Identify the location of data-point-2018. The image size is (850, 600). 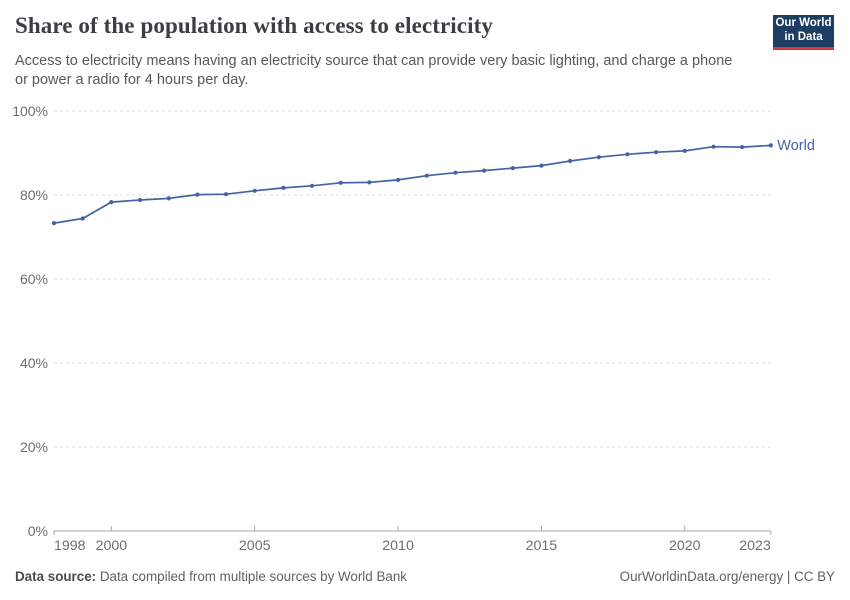
(627, 154).